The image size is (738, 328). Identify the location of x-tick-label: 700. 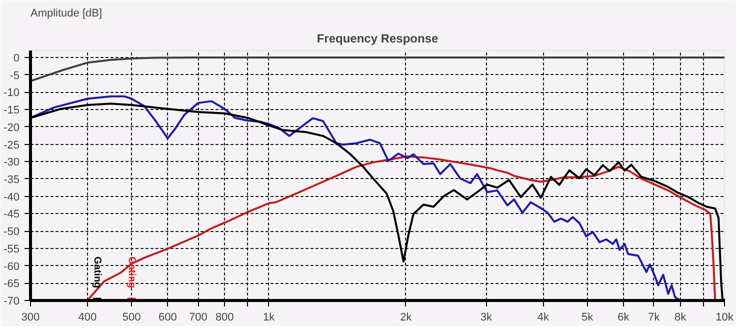
(198, 318).